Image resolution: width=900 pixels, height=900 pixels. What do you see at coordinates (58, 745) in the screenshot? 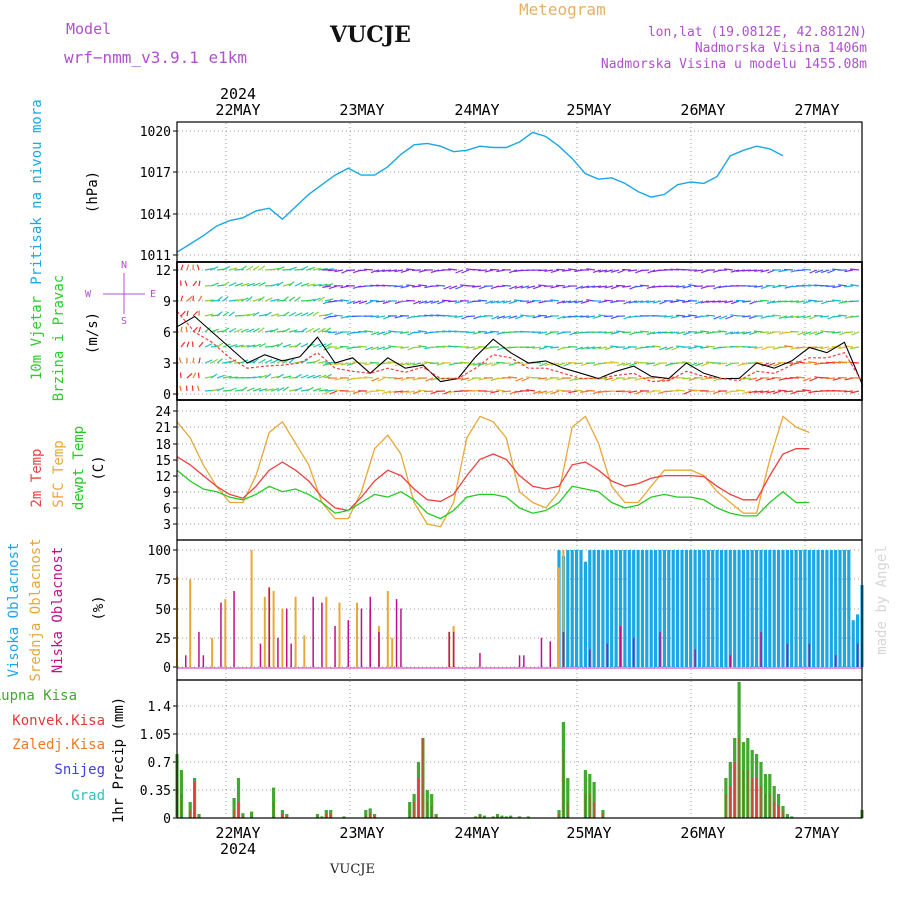
I see `precip-legend-item: Zaledj.Kisa` at bounding box center [58, 745].